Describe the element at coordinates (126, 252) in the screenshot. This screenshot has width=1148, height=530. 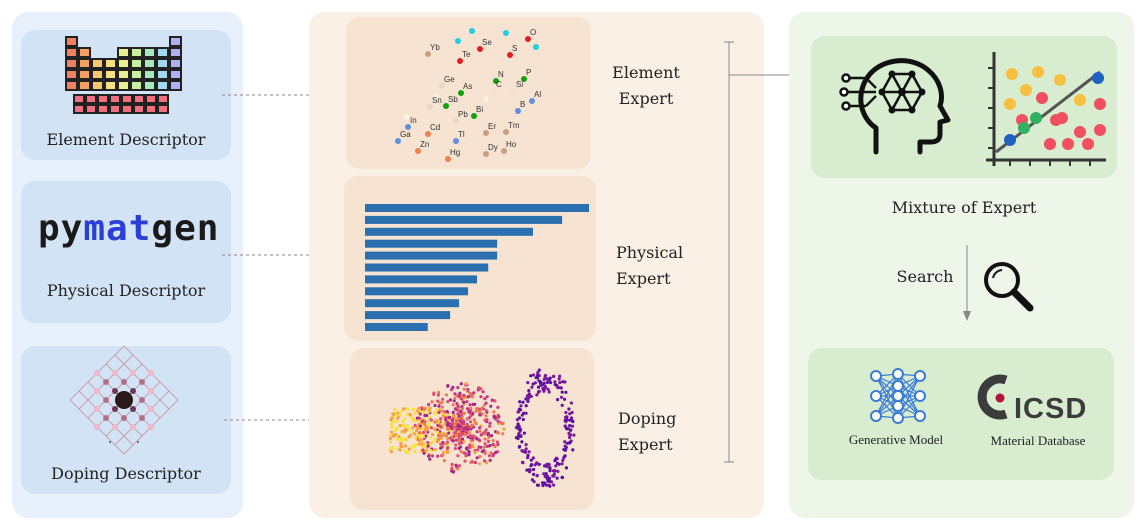
I see `physical-descriptor-card` at that location.